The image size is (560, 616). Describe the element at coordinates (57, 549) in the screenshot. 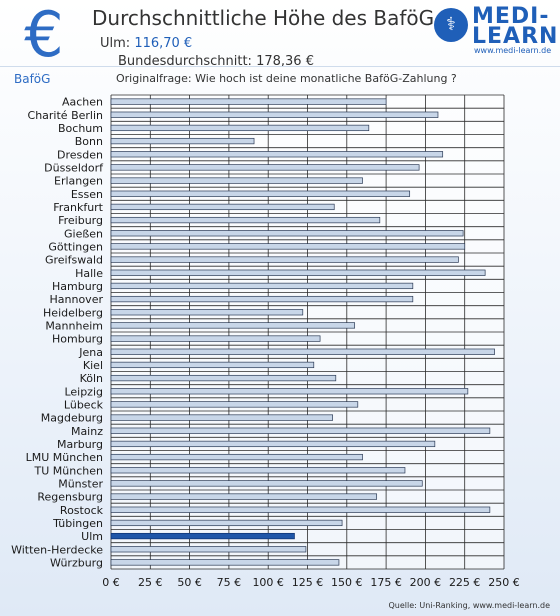

I see `category-label: Witten-Herdecke` at that location.